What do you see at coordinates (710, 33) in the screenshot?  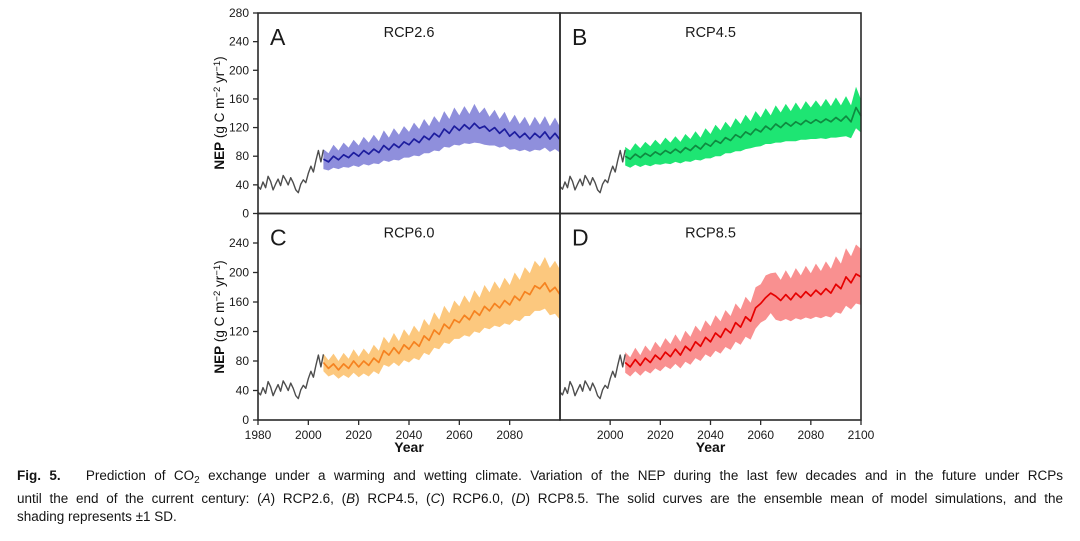 I see `panel-title: RCP4.5` at bounding box center [710, 33].